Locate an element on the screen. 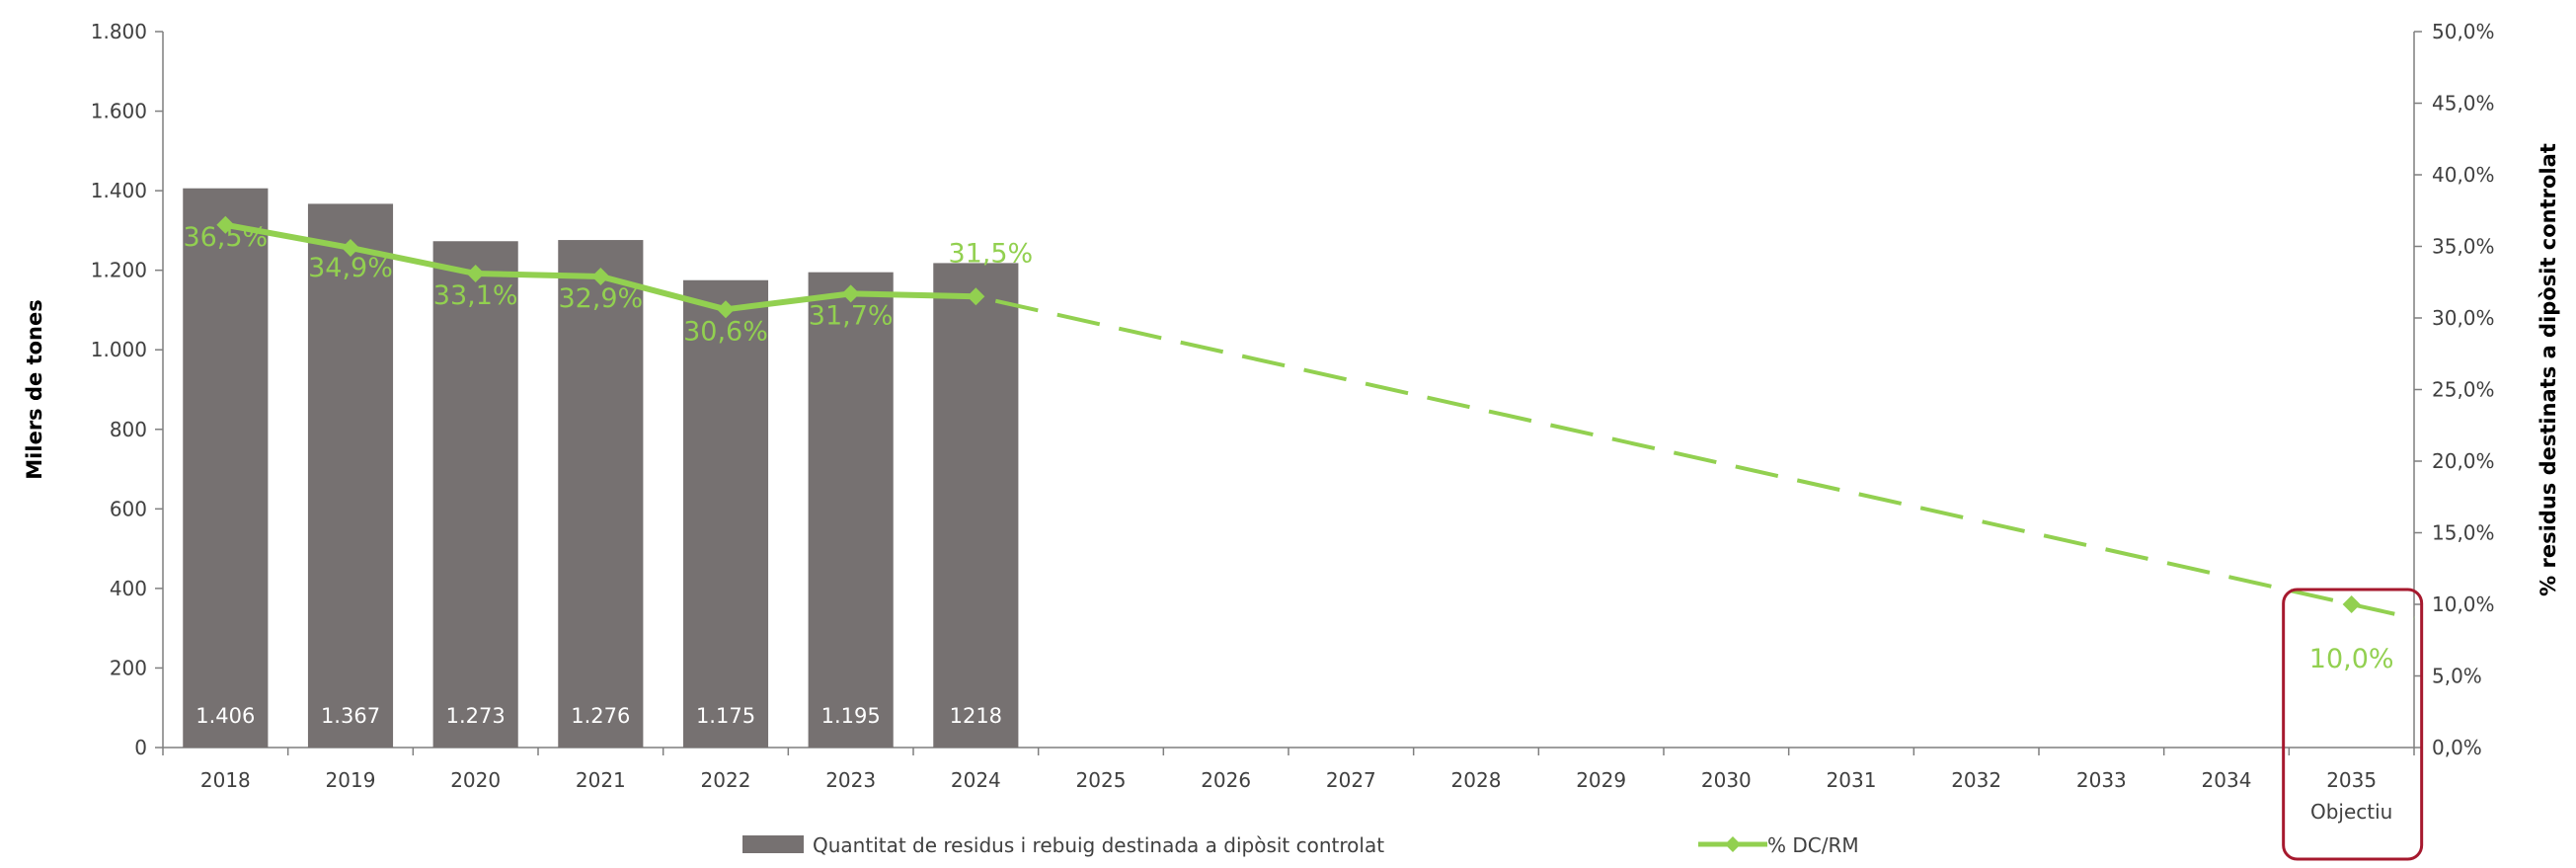 This screenshot has width=2576, height=868. bar-data-label: 1.367 is located at coordinates (350, 716).